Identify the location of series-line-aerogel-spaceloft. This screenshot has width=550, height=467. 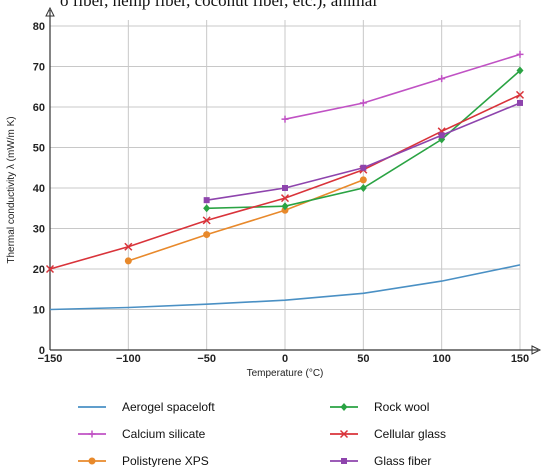
(285, 287).